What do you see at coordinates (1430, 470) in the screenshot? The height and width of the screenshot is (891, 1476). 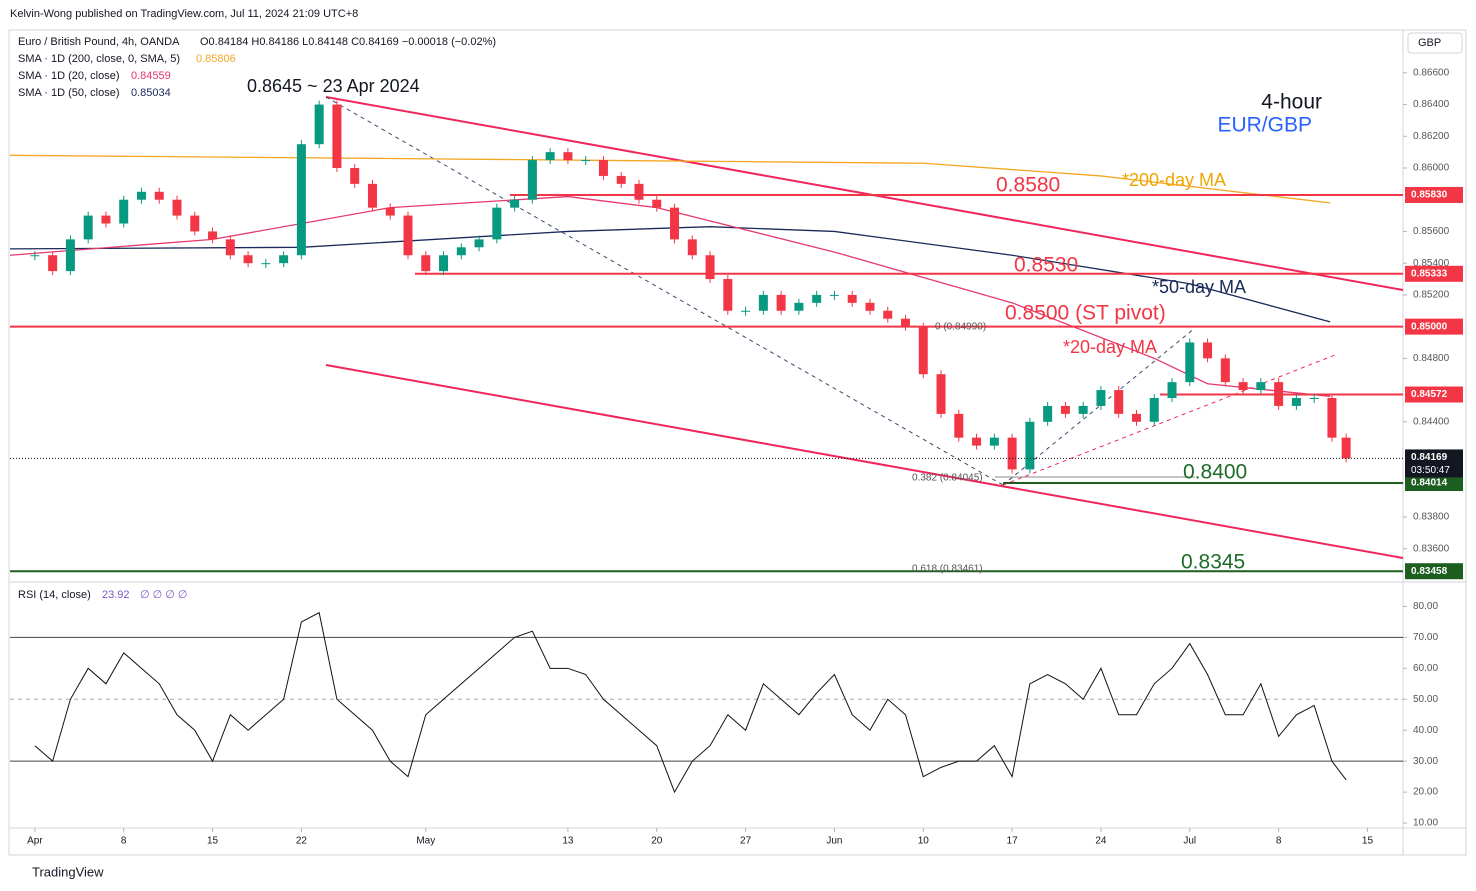 I see `countdown: 03:50:47` at bounding box center [1430, 470].